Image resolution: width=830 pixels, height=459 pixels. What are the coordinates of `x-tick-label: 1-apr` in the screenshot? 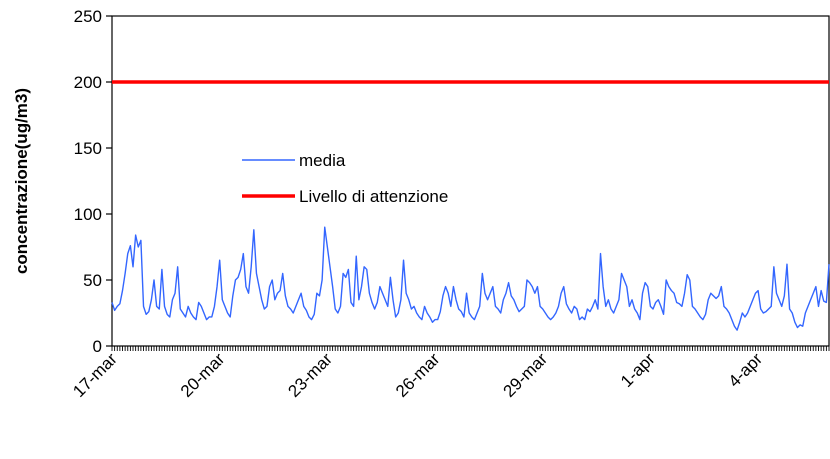 It's located at (638, 370).